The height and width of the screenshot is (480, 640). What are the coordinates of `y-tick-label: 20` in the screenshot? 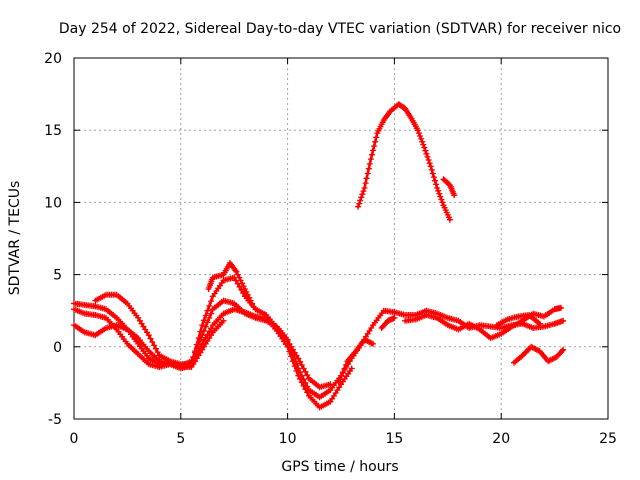 It's located at (53, 59).